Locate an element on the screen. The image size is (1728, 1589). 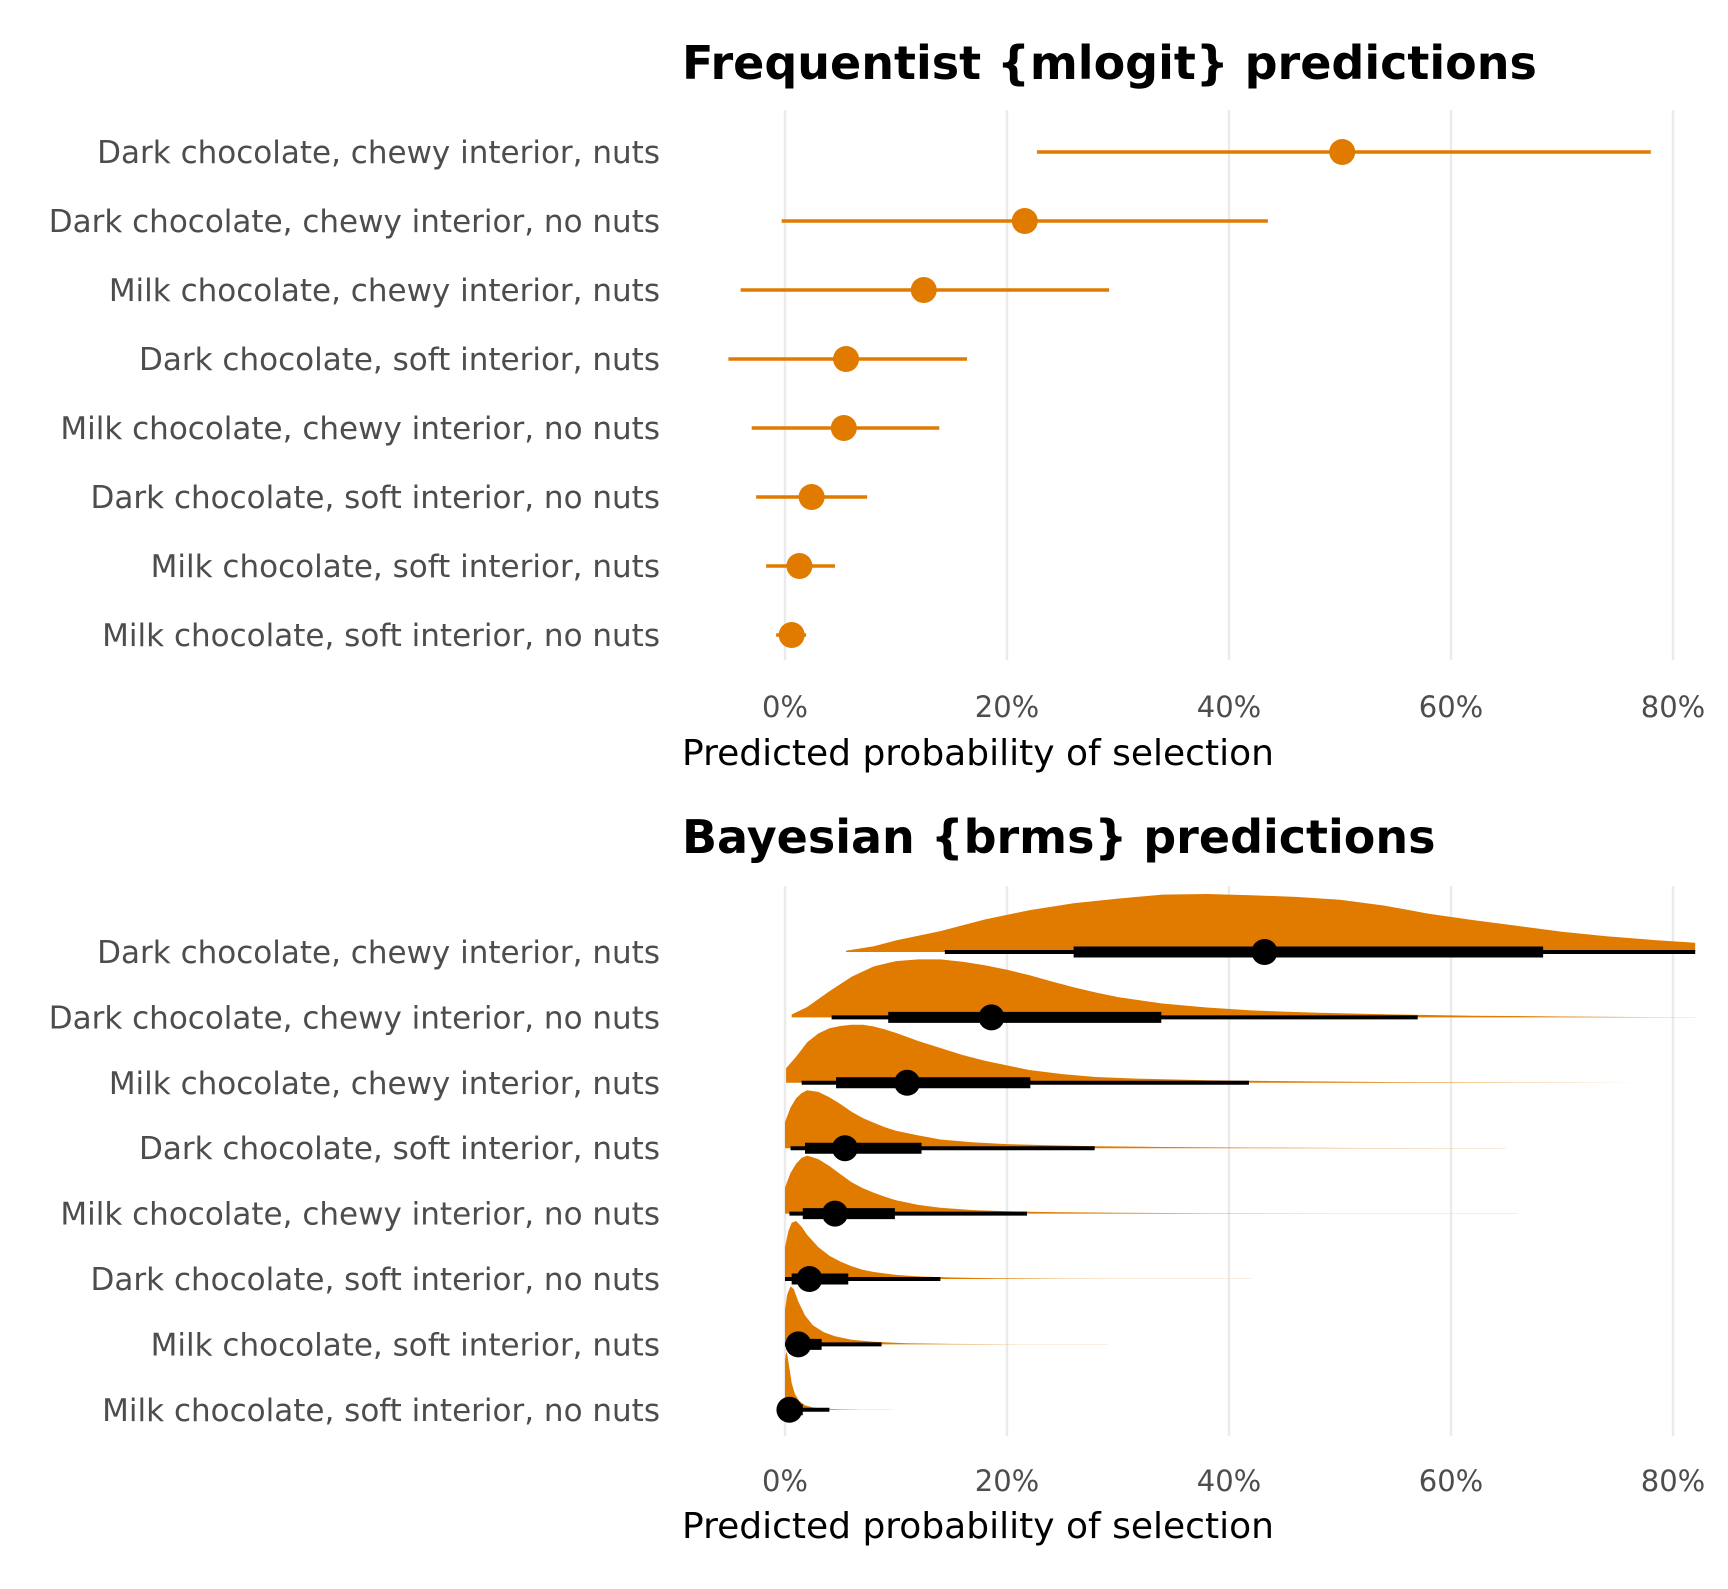
frequentist-x-axis-label: Predicted probability of selection is located at coordinates (978, 753).